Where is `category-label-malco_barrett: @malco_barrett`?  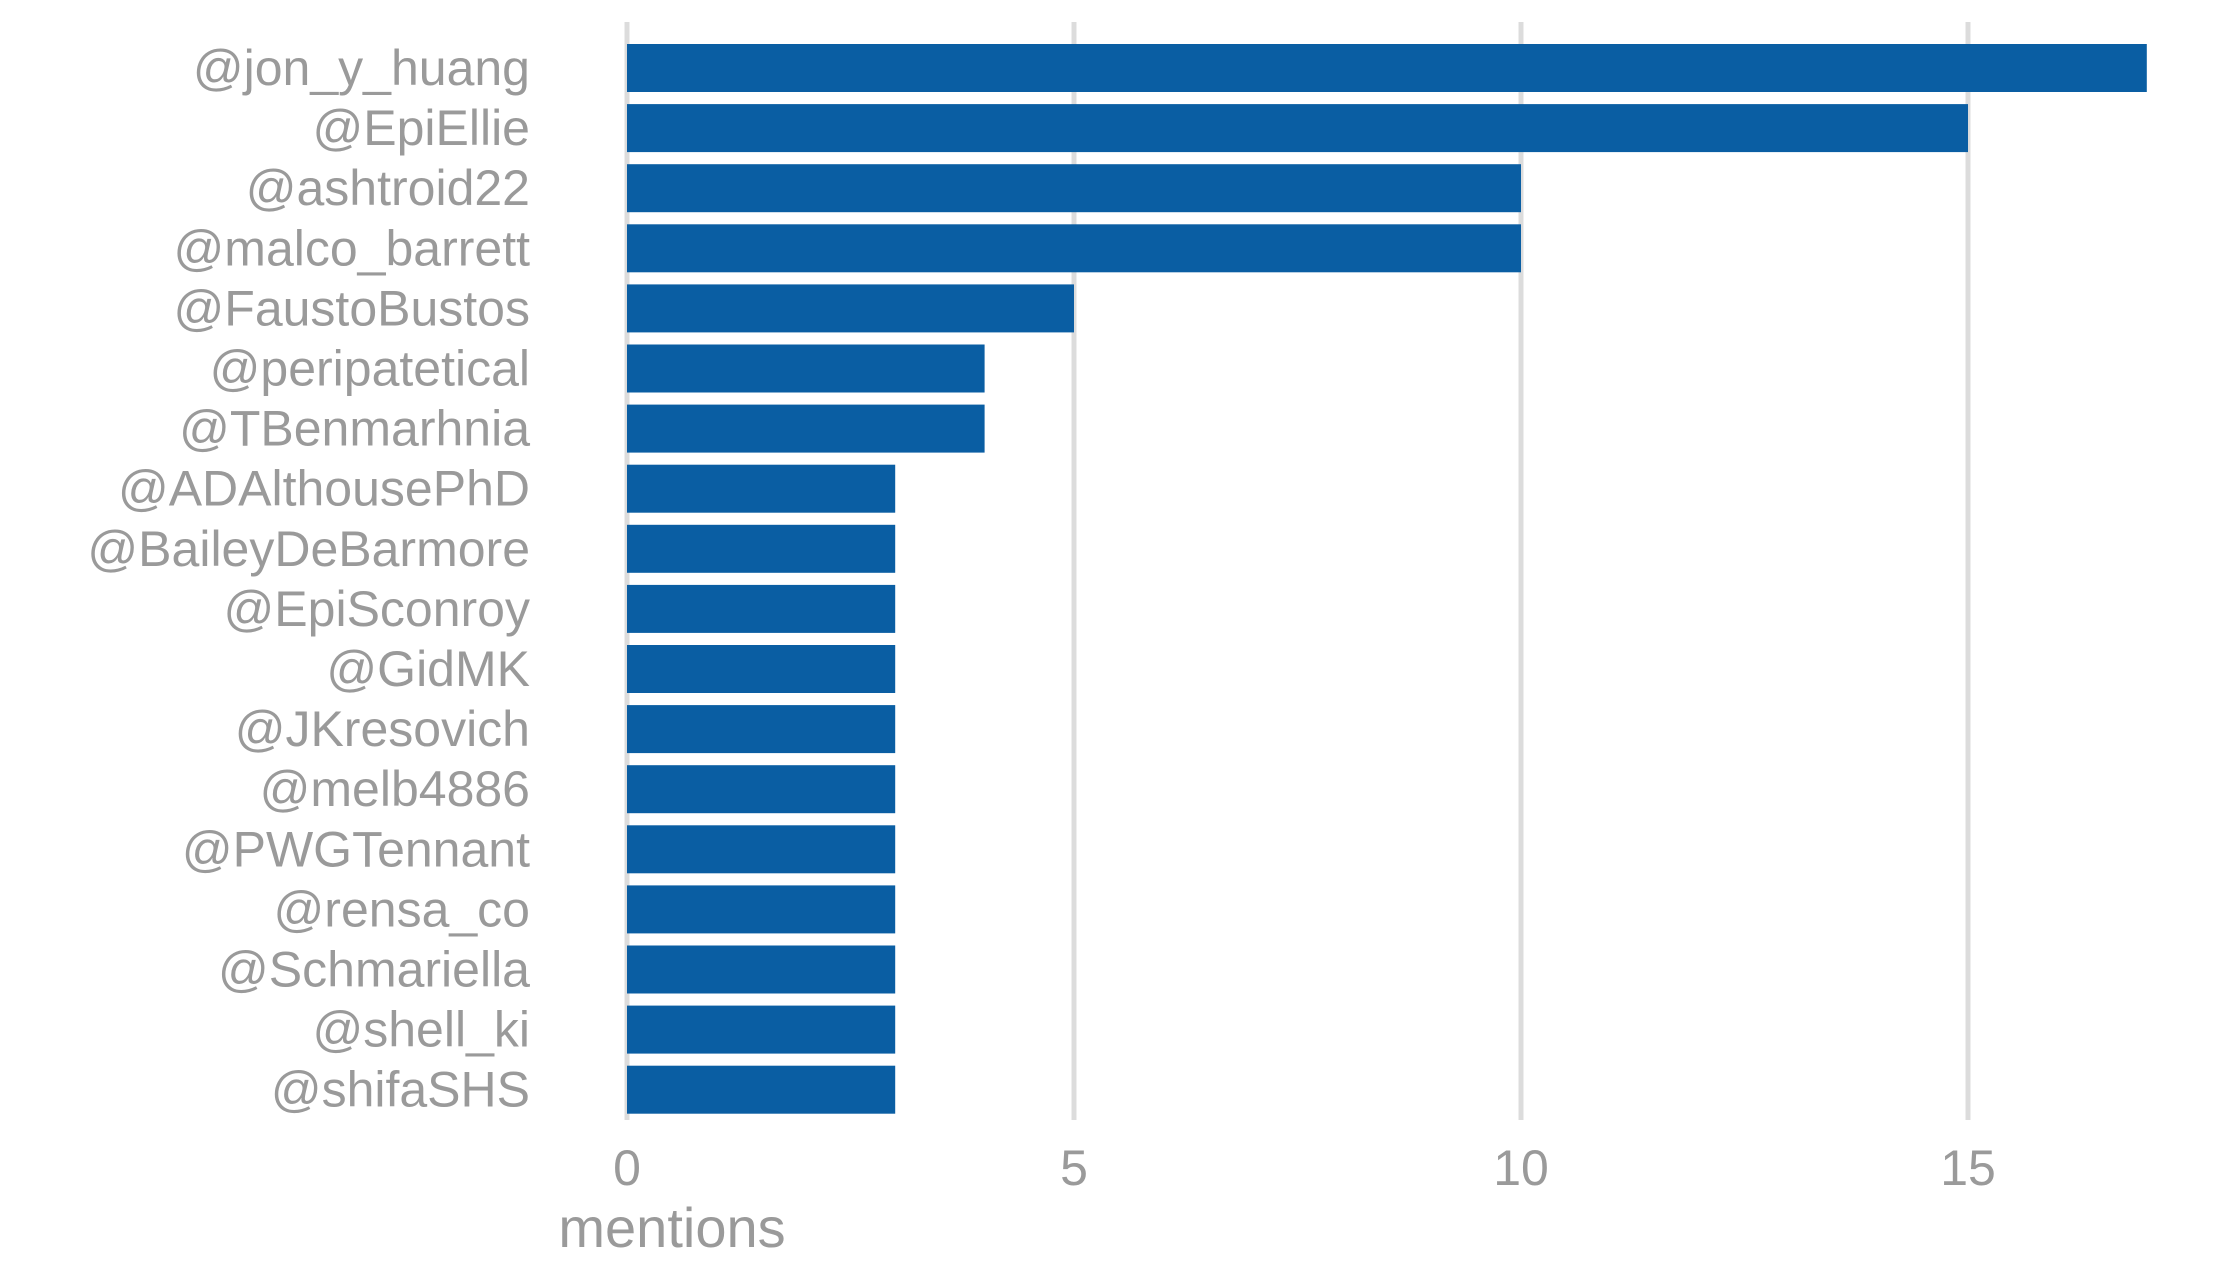
category-label-malco_barrett: @malco_barrett is located at coordinates (352, 248).